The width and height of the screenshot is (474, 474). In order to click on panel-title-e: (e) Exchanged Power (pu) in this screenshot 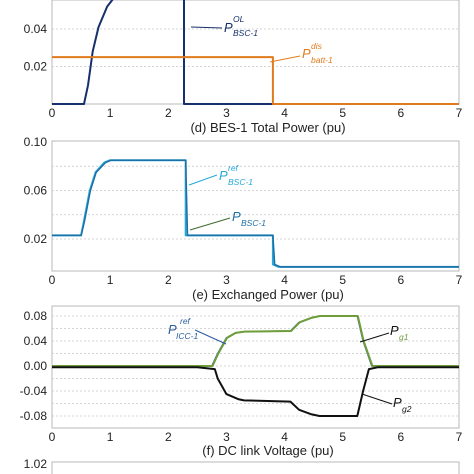, I will do `click(268, 294)`.